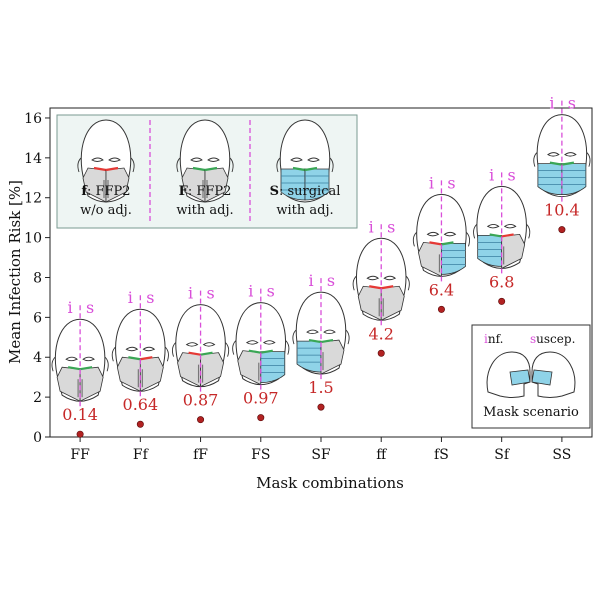 This screenshot has height=600, width=600. What do you see at coordinates (80, 455) in the screenshot?
I see `x-tick-label-FF: FF` at bounding box center [80, 455].